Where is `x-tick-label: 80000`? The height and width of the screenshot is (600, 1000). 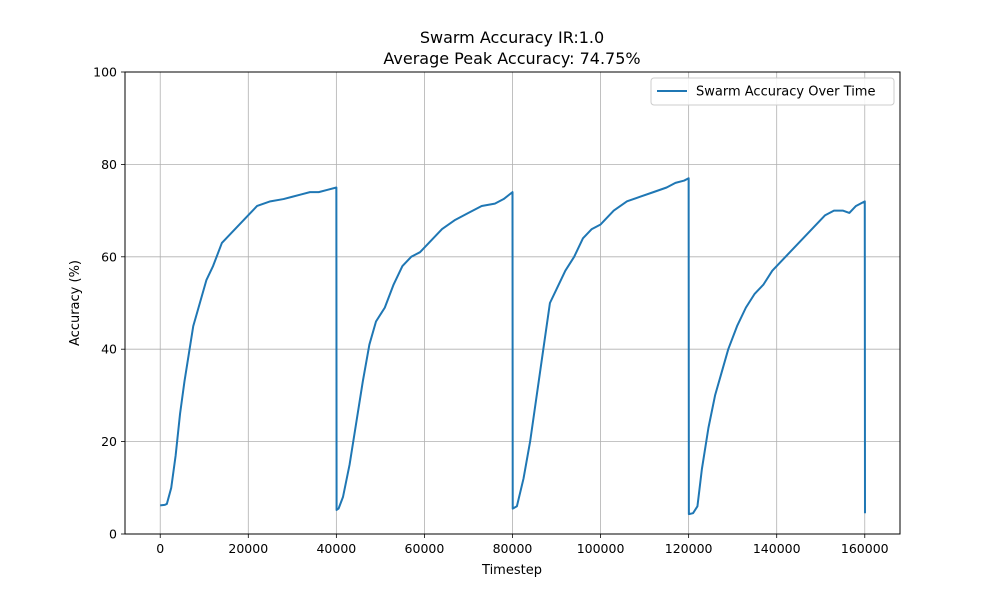
x-tick-label: 80000 is located at coordinates (513, 548).